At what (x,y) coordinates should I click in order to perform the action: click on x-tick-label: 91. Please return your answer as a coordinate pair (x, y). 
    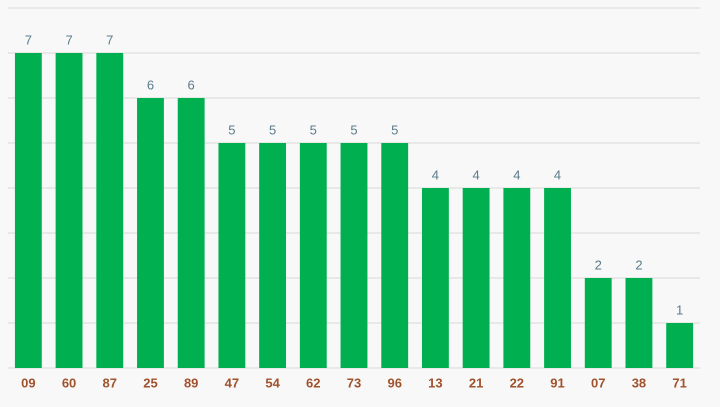
    Looking at the image, I should click on (557, 382).